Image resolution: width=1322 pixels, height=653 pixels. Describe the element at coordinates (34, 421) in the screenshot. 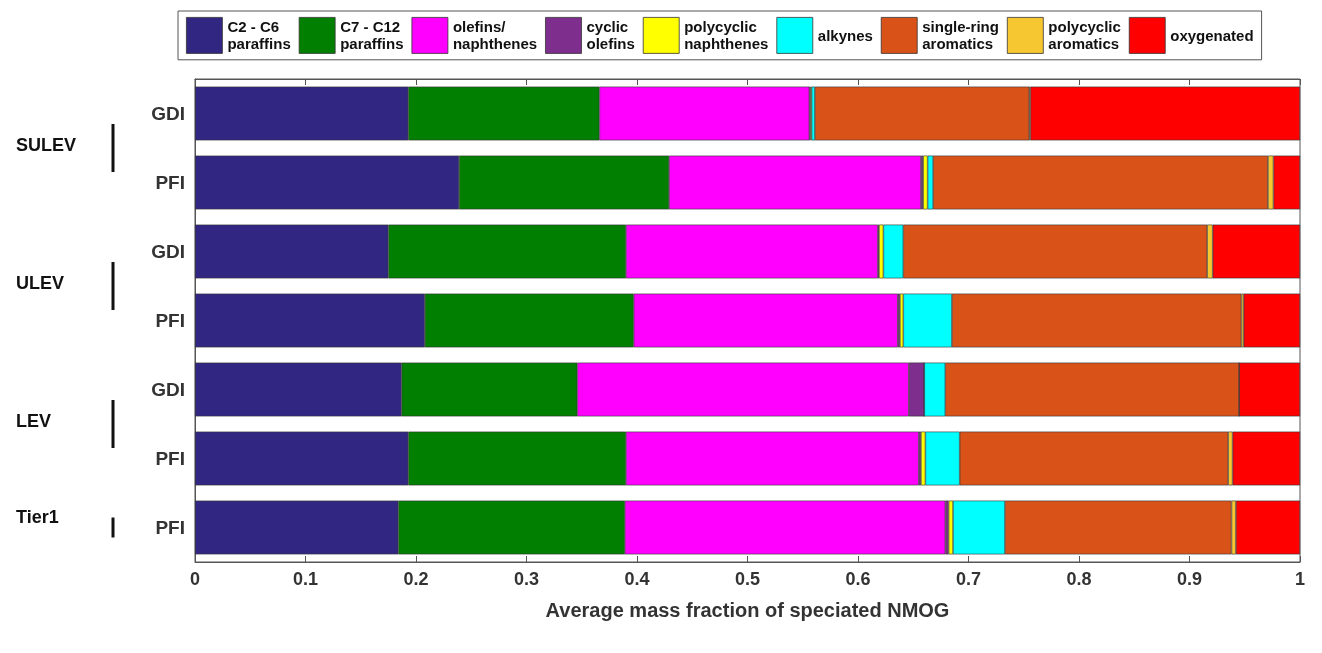

I see `text: LEV` at that location.